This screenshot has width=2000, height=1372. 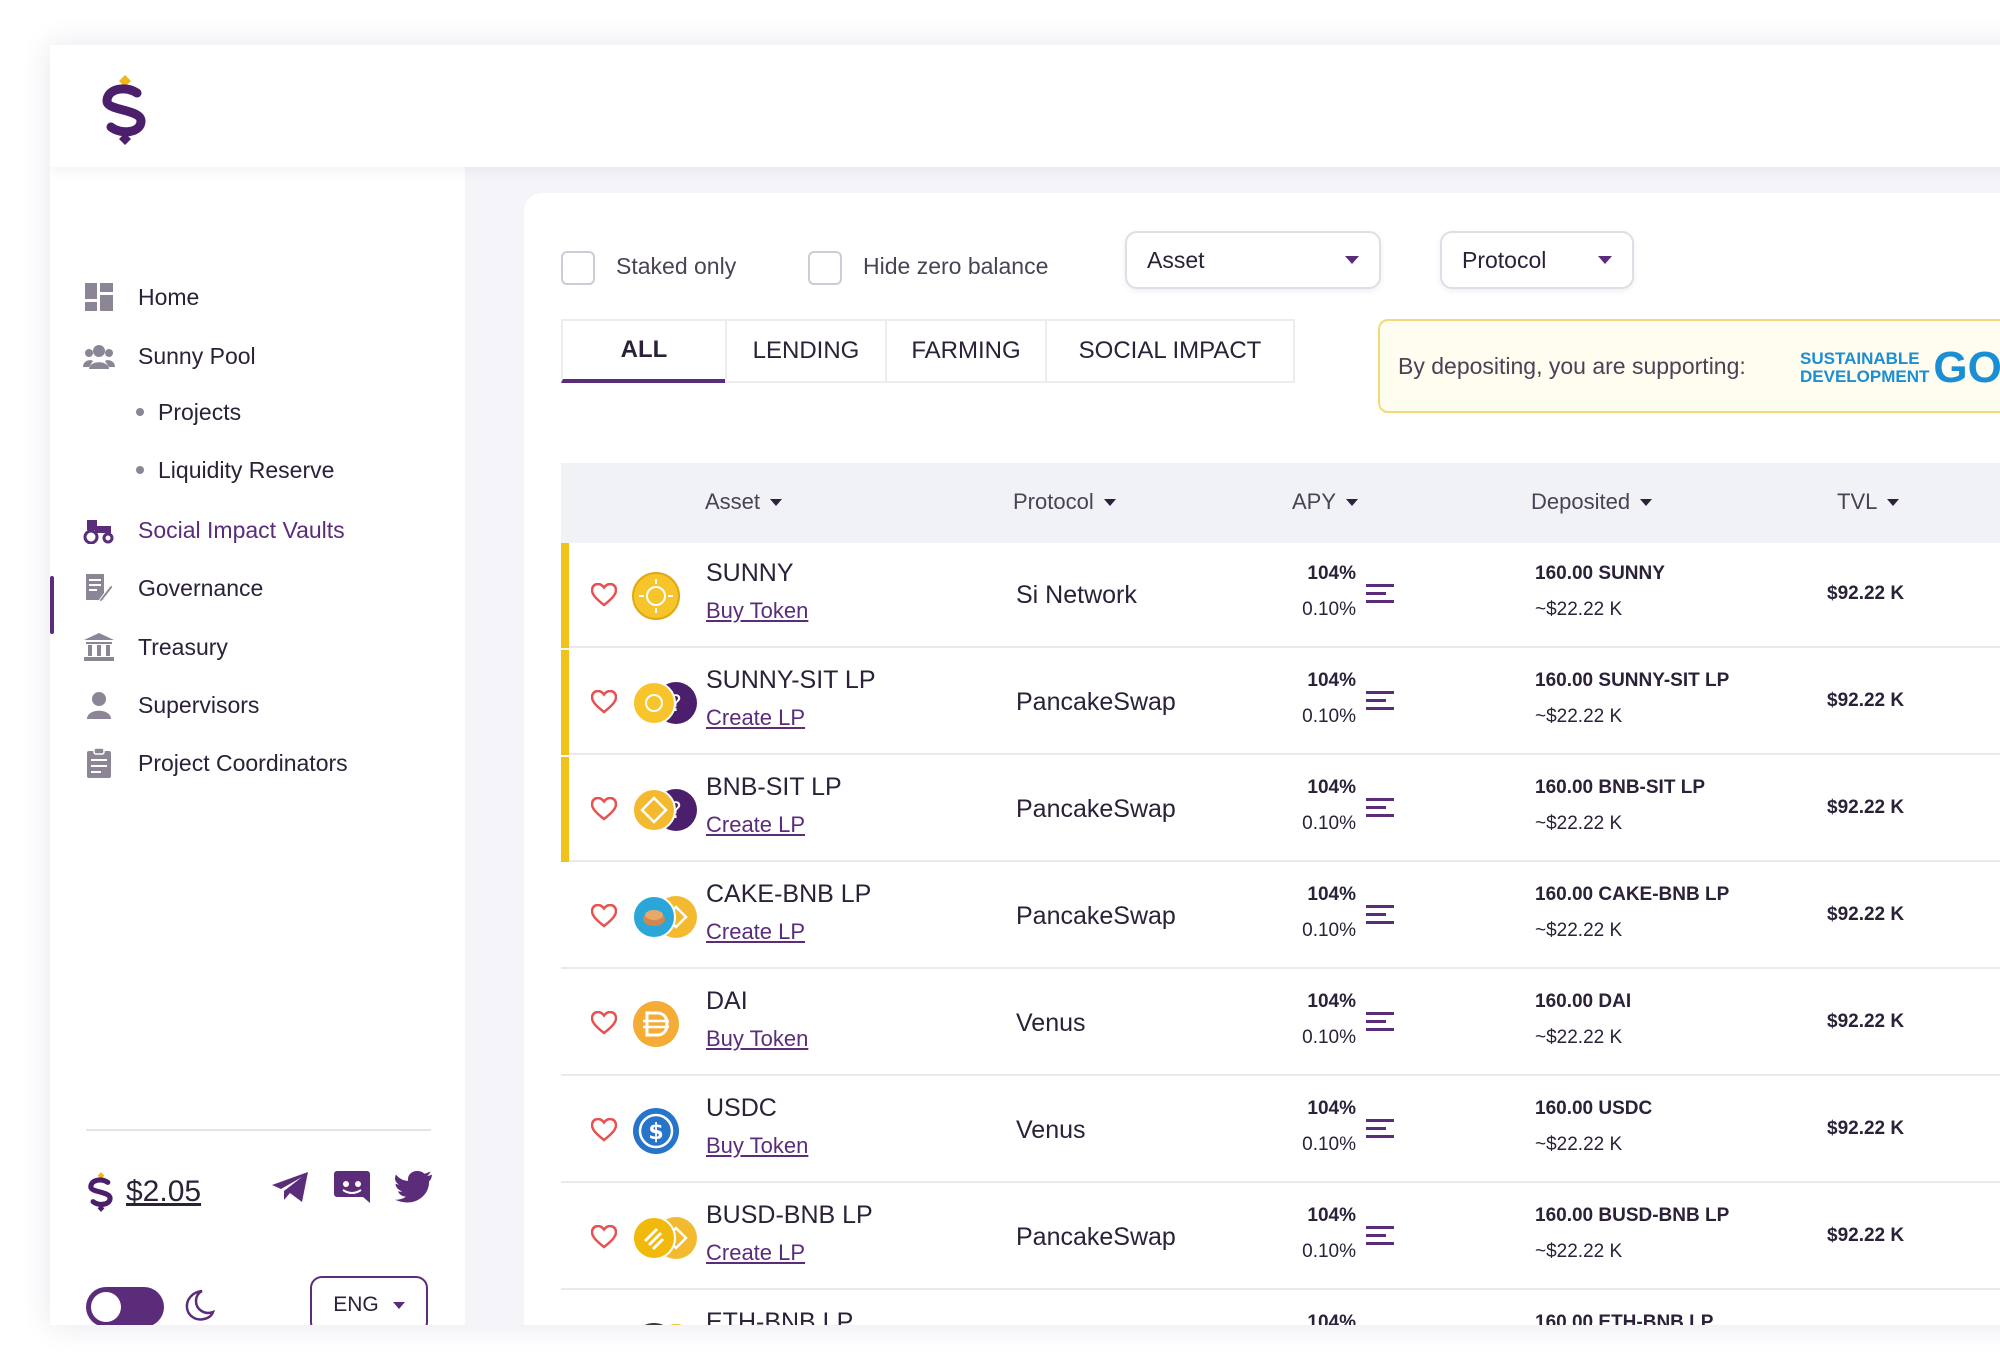 I want to click on theme-toggle, so click(x=125, y=1306).